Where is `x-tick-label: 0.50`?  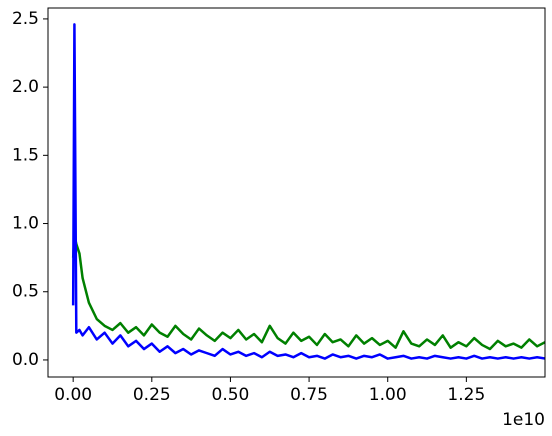
x-tick-label: 0.50 is located at coordinates (231, 395).